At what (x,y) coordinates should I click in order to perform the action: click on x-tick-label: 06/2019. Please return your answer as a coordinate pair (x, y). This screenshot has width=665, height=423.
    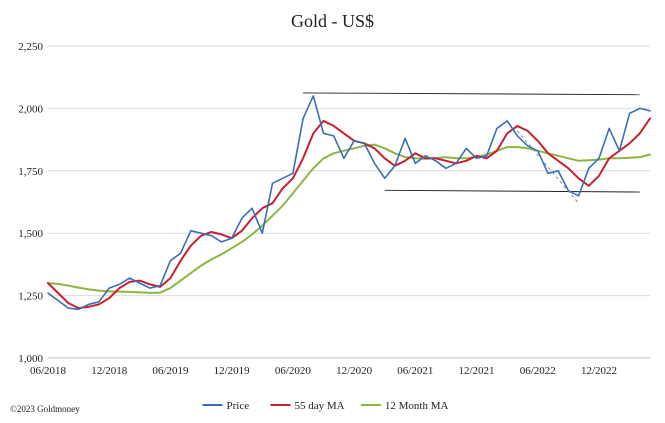
    Looking at the image, I should click on (170, 371).